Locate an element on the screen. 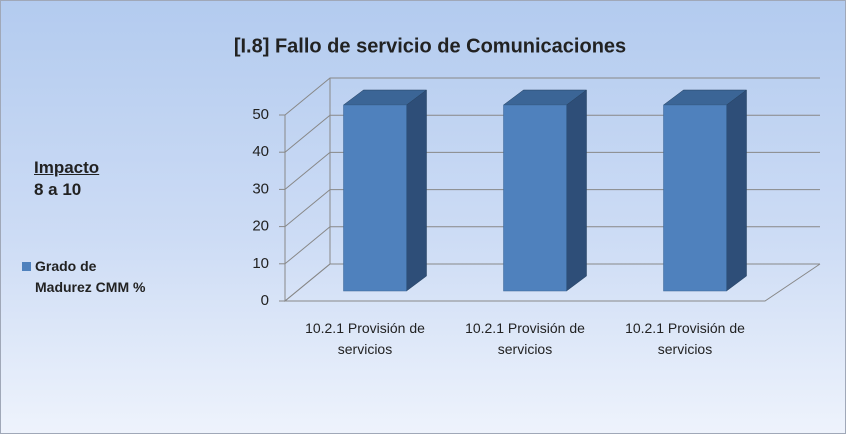  y-tick-label: 30 is located at coordinates (260, 188).